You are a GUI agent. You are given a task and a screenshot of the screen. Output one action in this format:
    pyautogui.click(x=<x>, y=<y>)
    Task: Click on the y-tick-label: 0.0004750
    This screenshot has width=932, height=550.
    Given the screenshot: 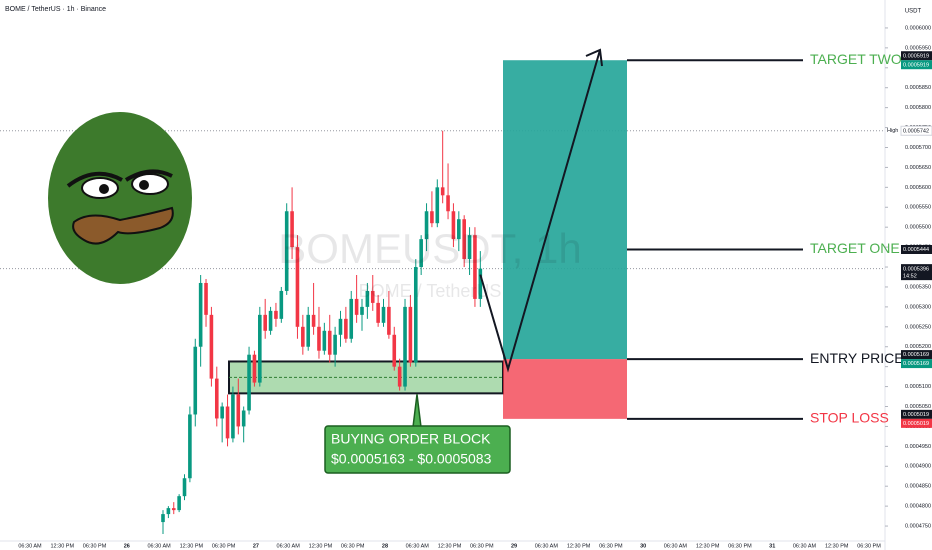 What is the action you would take?
    pyautogui.click(x=918, y=527)
    